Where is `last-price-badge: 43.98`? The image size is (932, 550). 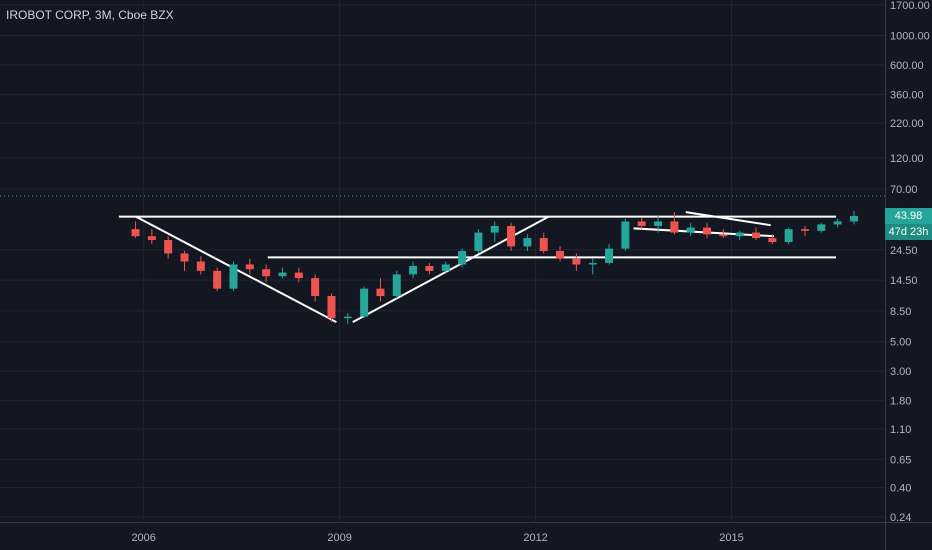 last-price-badge: 43.98 is located at coordinates (908, 215).